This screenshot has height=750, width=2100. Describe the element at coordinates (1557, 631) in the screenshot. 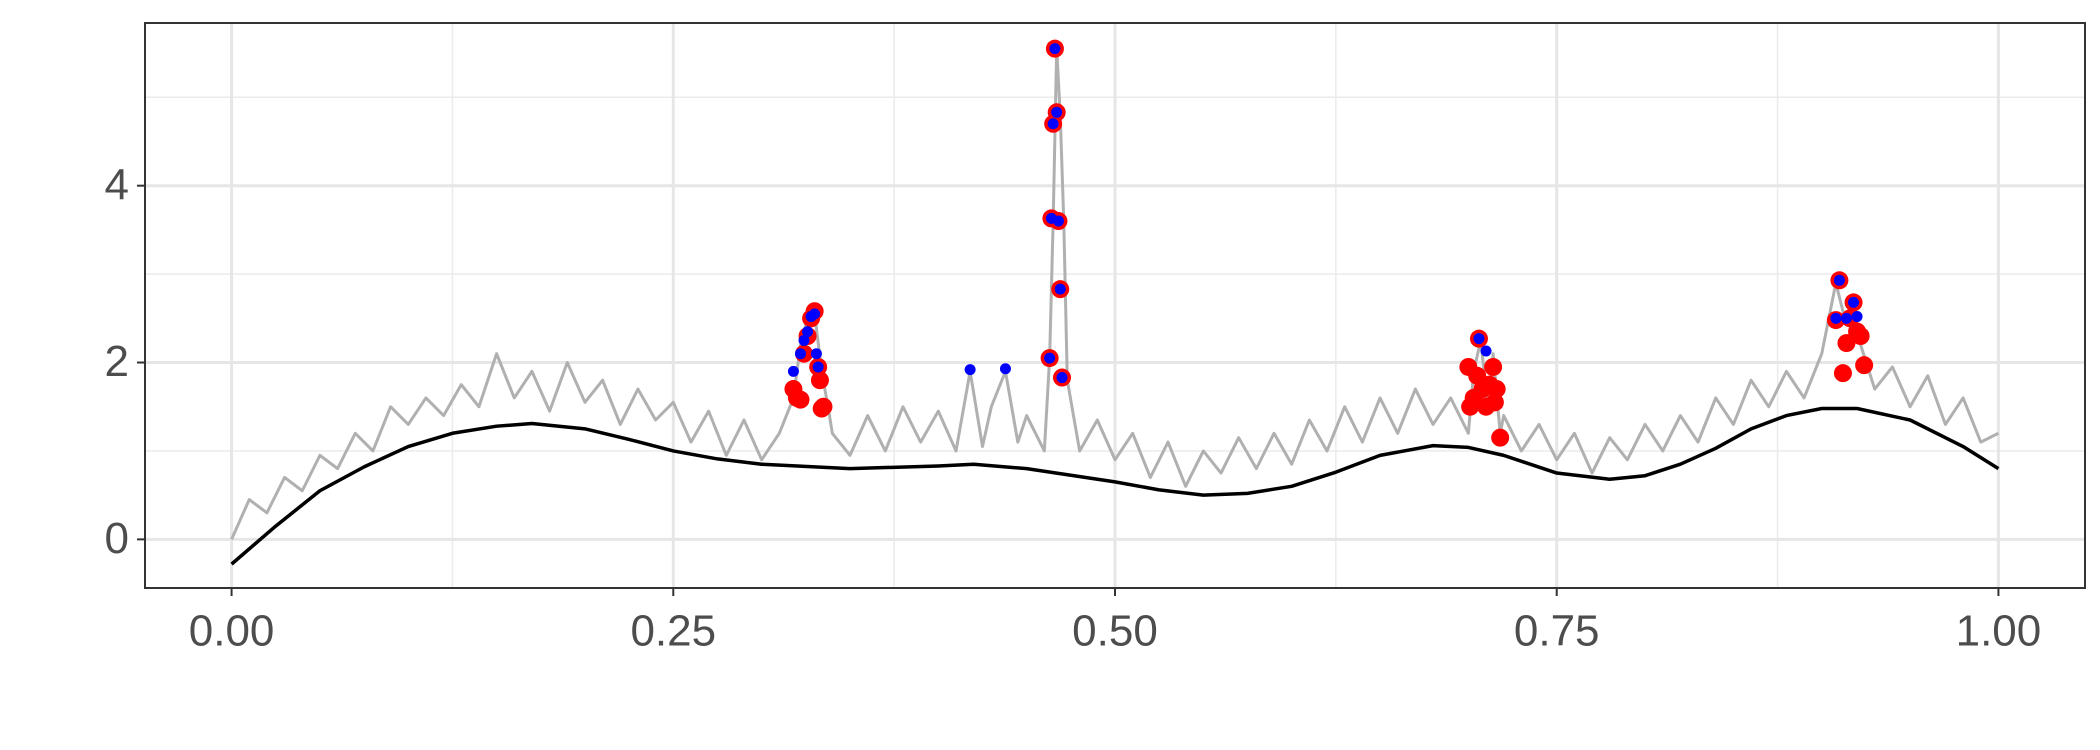

I see `x-tick-label: 0.75` at that location.